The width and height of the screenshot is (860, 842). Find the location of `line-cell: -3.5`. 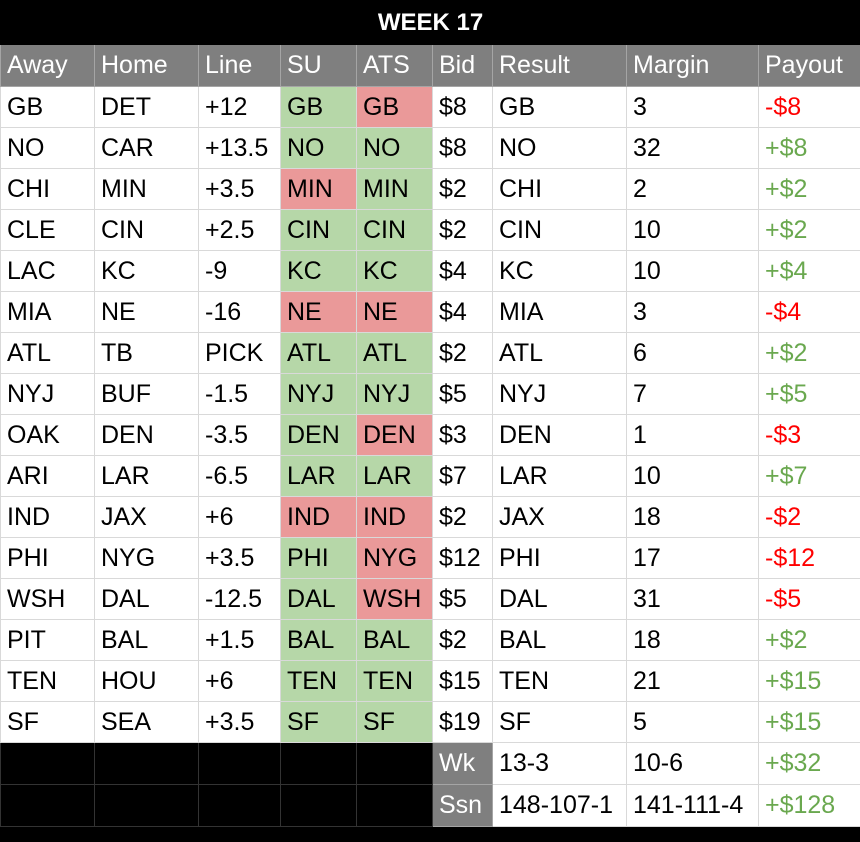

line-cell: -3.5 is located at coordinates (239, 435).